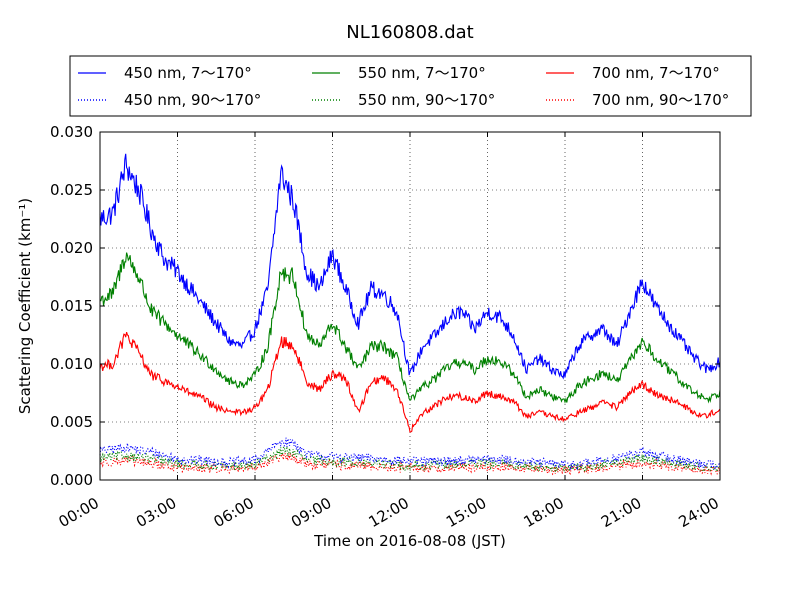 The width and height of the screenshot is (800, 600). I want to click on x-tick-label: 03:00, so click(156, 512).